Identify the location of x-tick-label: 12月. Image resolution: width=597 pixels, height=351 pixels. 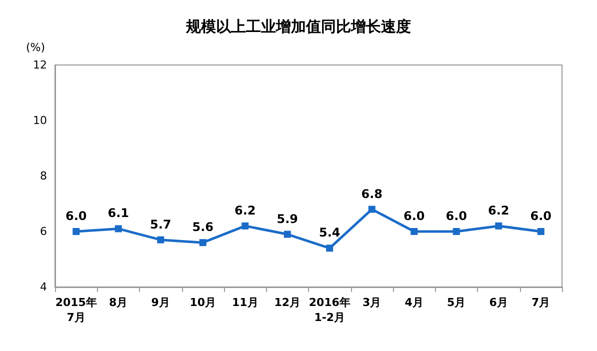
(287, 302).